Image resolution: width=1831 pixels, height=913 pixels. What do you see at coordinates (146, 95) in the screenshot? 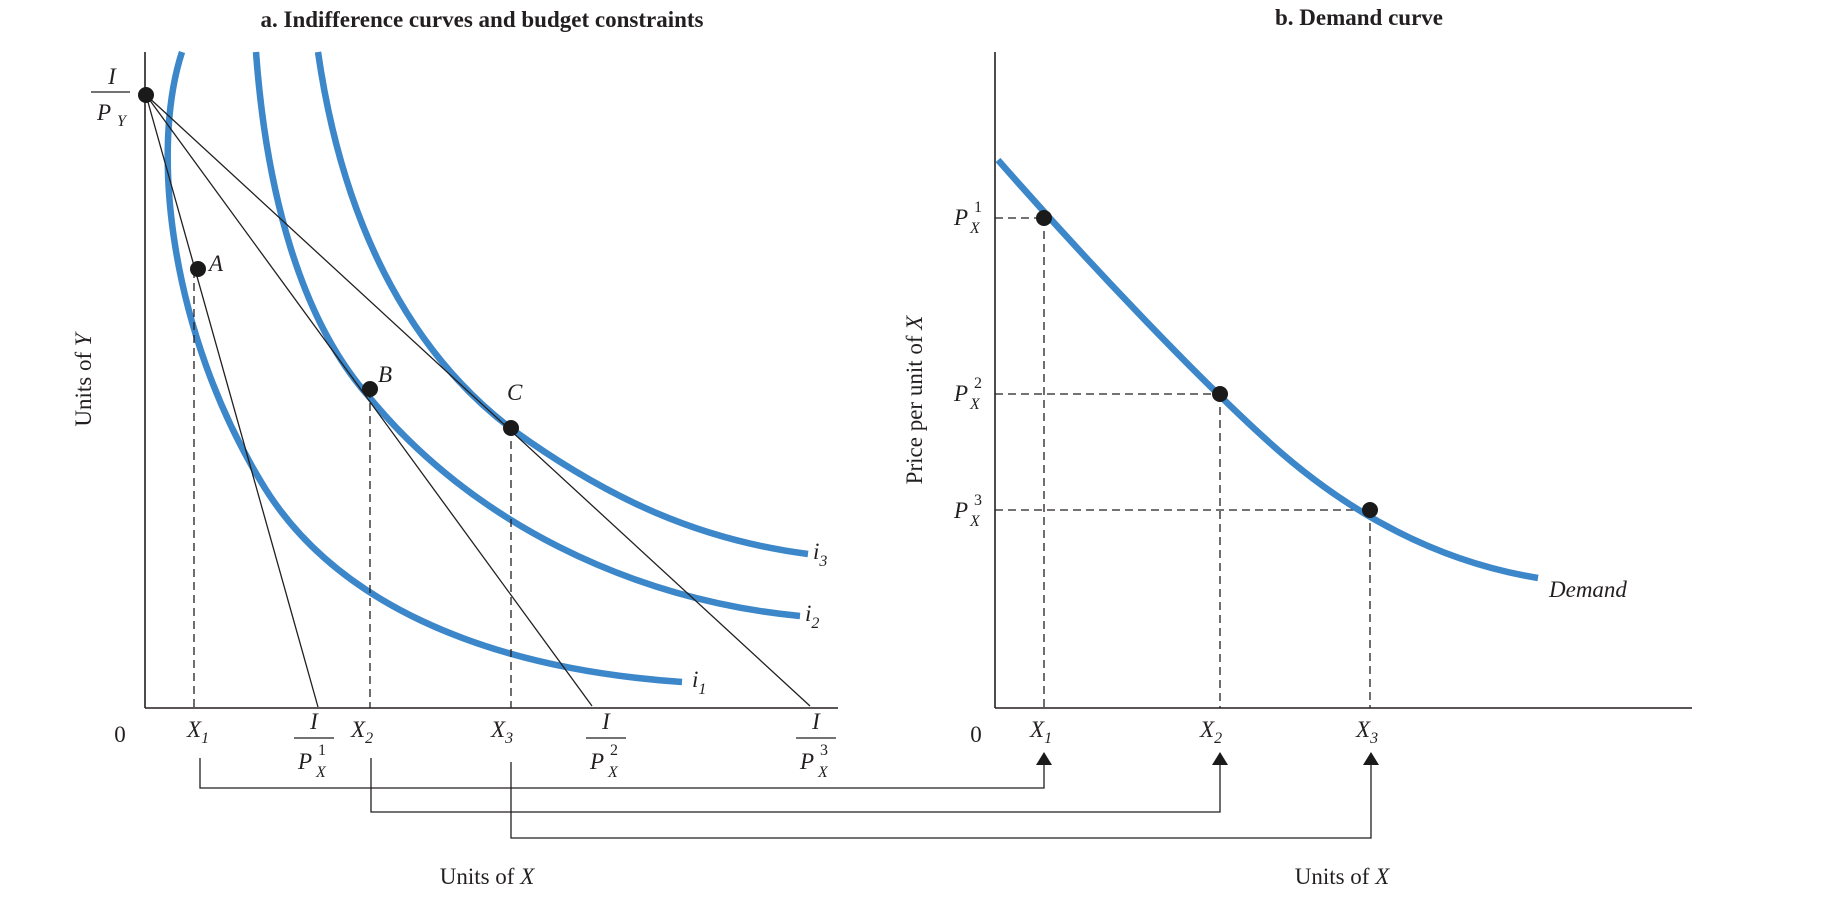
I see `y-intercept-point` at bounding box center [146, 95].